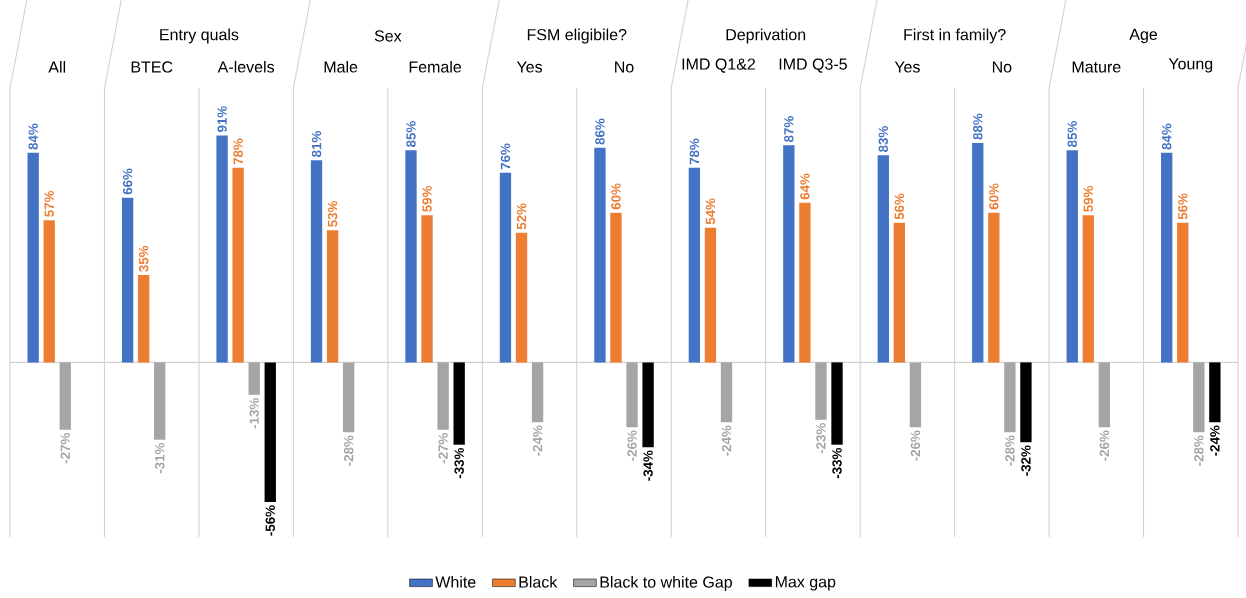  What do you see at coordinates (246, 66) in the screenshot?
I see `x-tick-label: A-levels` at bounding box center [246, 66].